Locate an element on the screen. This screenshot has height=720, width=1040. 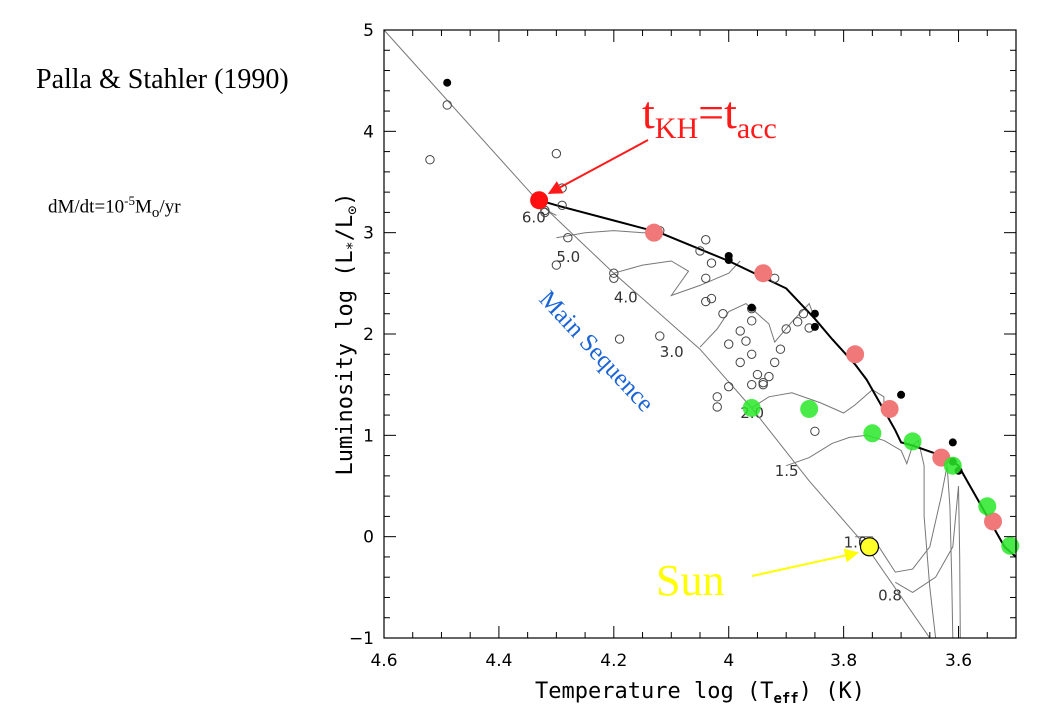
accretion-rate-label: dM/dt=10-5Mo/yr is located at coordinates (114, 207).